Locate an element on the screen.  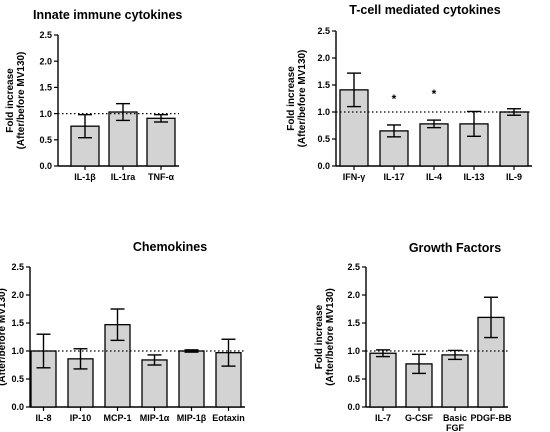
x-tick-label-line: IL-1β is located at coordinates (85, 177).